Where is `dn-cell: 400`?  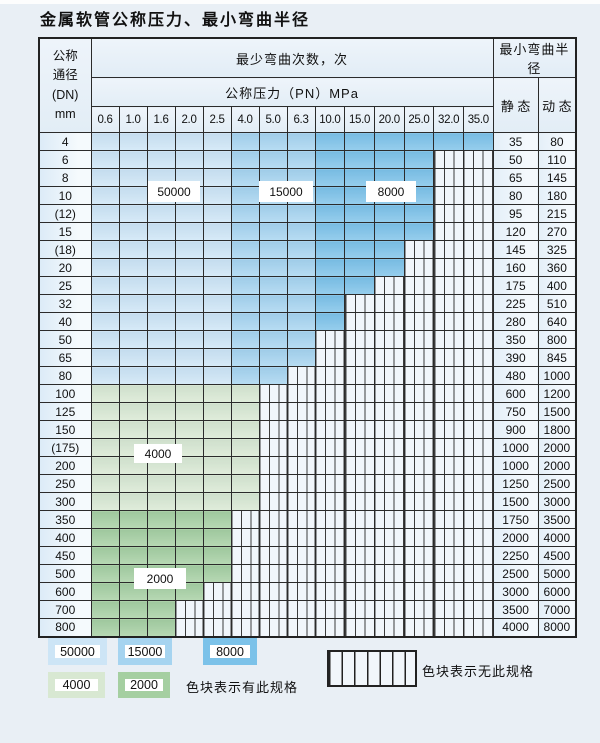
dn-cell: 400 is located at coordinates (65, 537).